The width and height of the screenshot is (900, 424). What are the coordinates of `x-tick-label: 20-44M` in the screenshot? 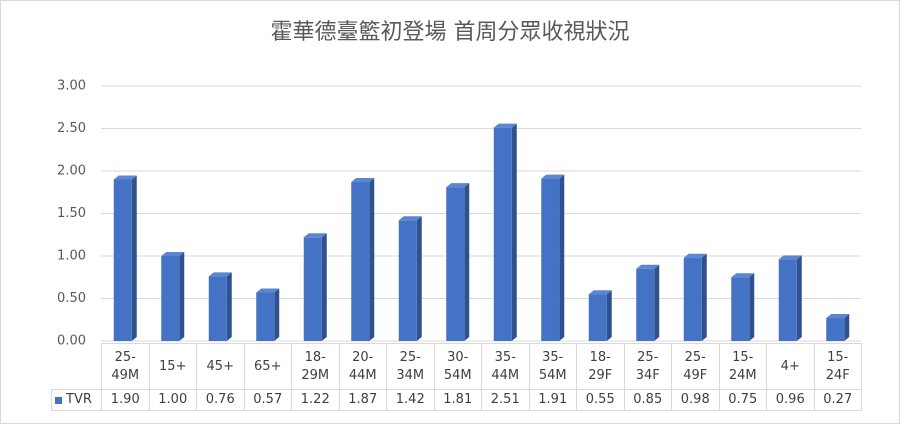 It's located at (362, 366).